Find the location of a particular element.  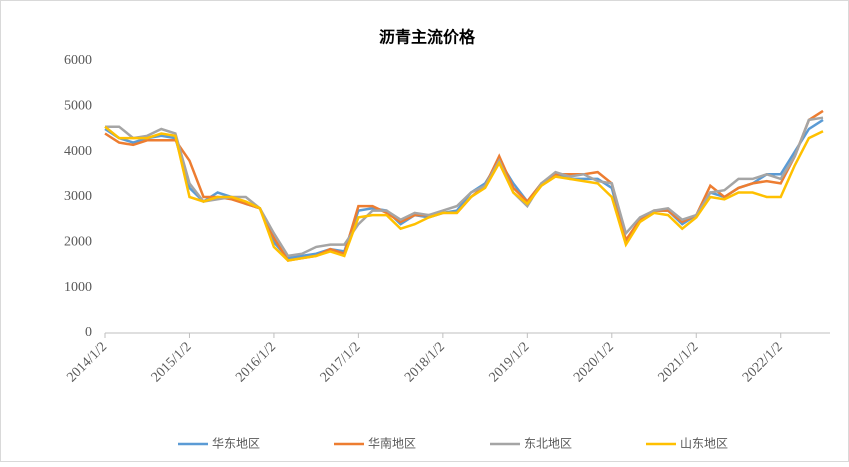

legend-label: 山东地区 is located at coordinates (704, 444).